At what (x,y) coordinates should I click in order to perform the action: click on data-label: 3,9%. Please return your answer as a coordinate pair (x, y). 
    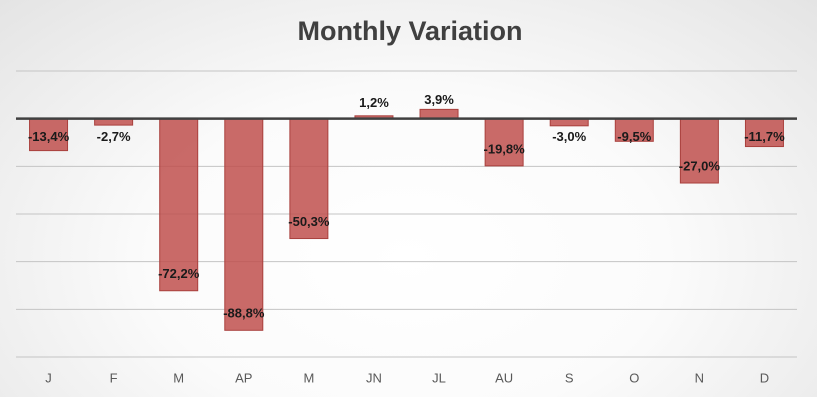
    Looking at the image, I should click on (439, 99).